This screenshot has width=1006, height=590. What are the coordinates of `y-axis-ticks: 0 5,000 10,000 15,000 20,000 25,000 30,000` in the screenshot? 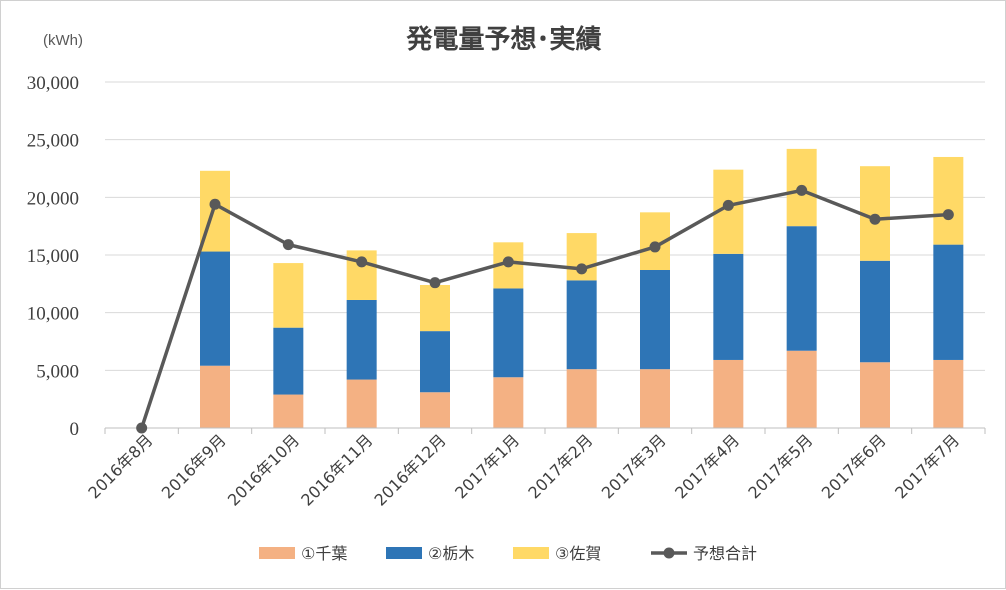 It's located at (53, 256).